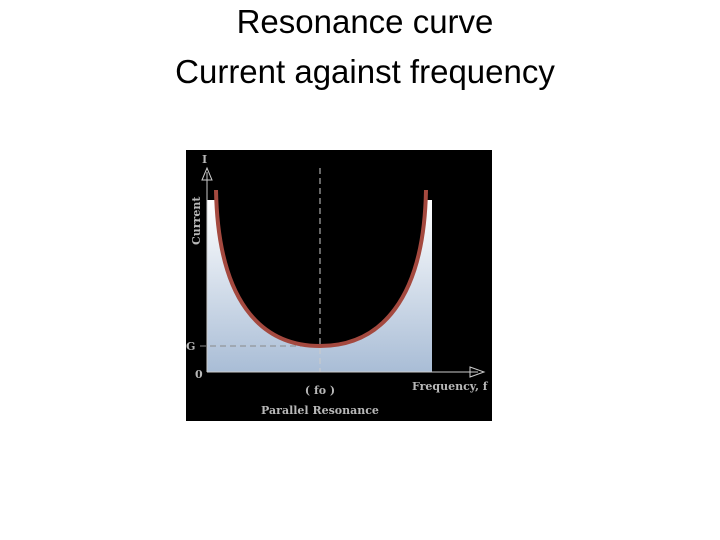  Describe the element at coordinates (477, 372) in the screenshot. I see `x-arrow` at that location.